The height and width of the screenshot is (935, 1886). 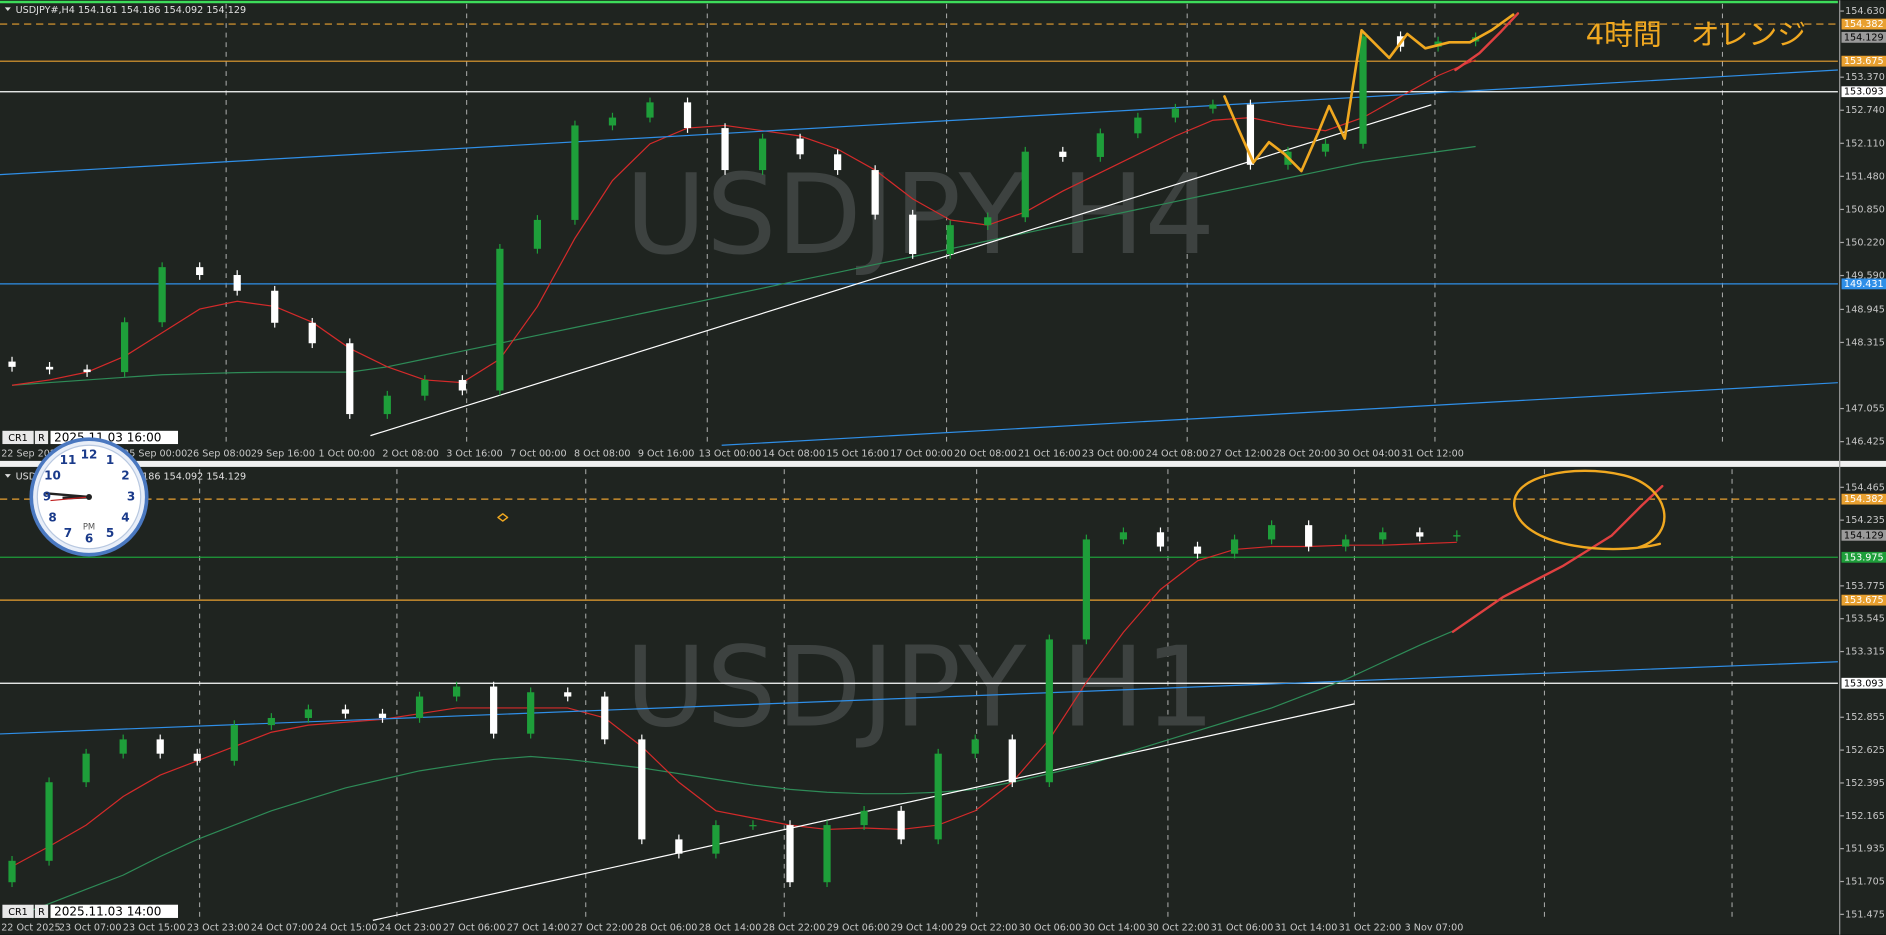 What do you see at coordinates (1432, 454) in the screenshot?
I see `x-tick-label: 31 Oct 12:00` at bounding box center [1432, 454].